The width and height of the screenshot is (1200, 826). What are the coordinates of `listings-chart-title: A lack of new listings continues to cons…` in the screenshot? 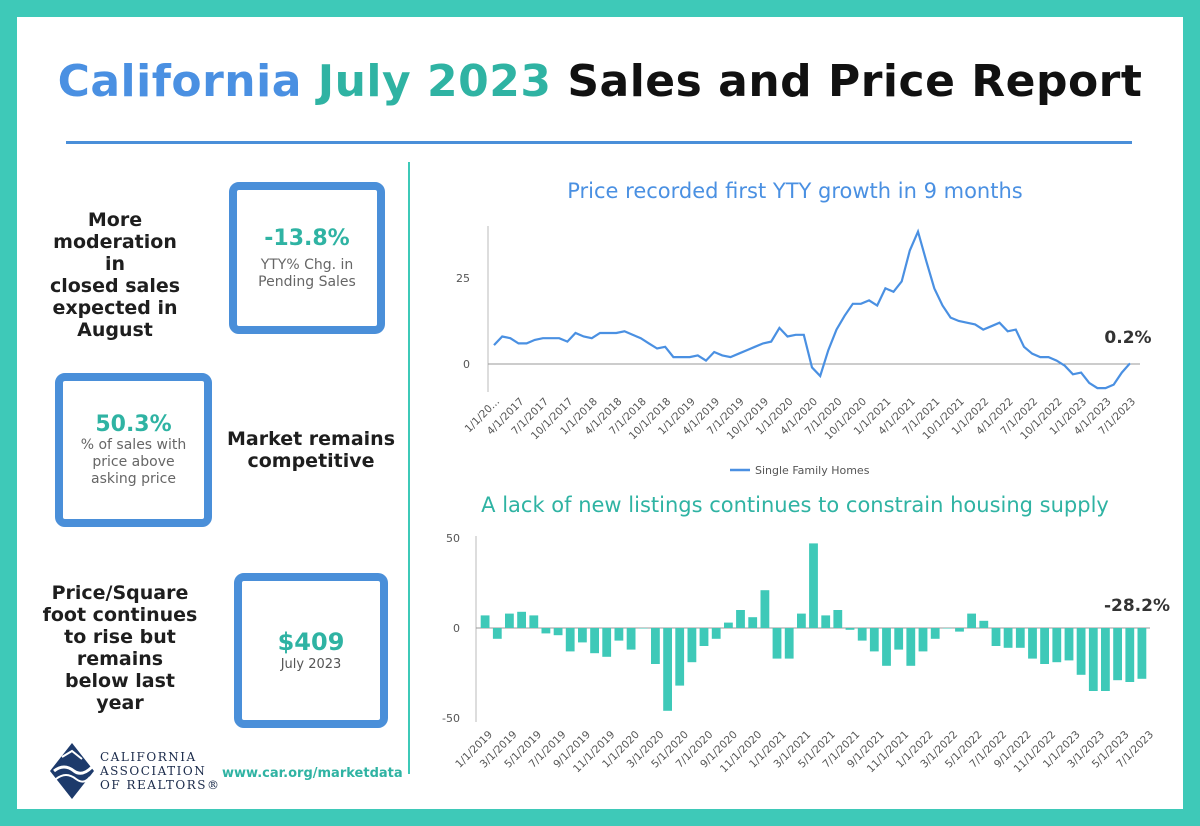 It's located at (795, 505).